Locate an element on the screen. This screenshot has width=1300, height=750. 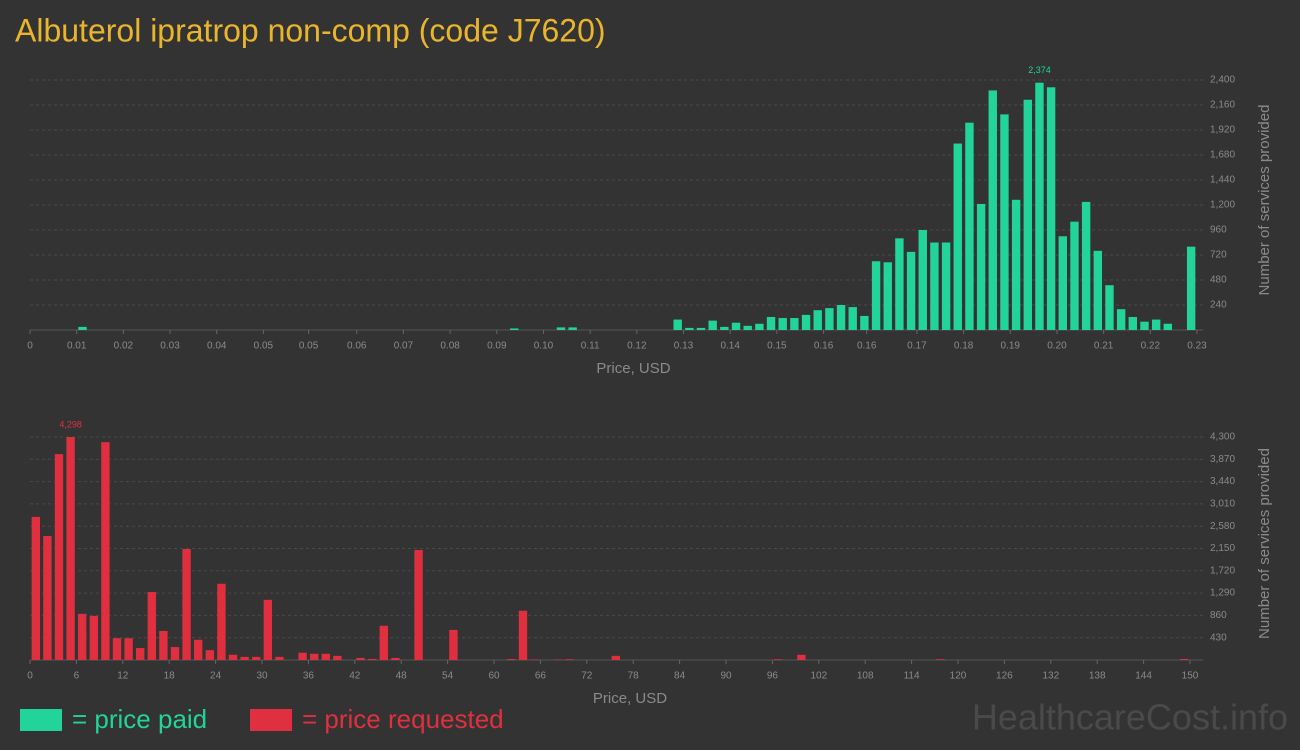
x-tick-label: 0.12 is located at coordinates (637, 346).